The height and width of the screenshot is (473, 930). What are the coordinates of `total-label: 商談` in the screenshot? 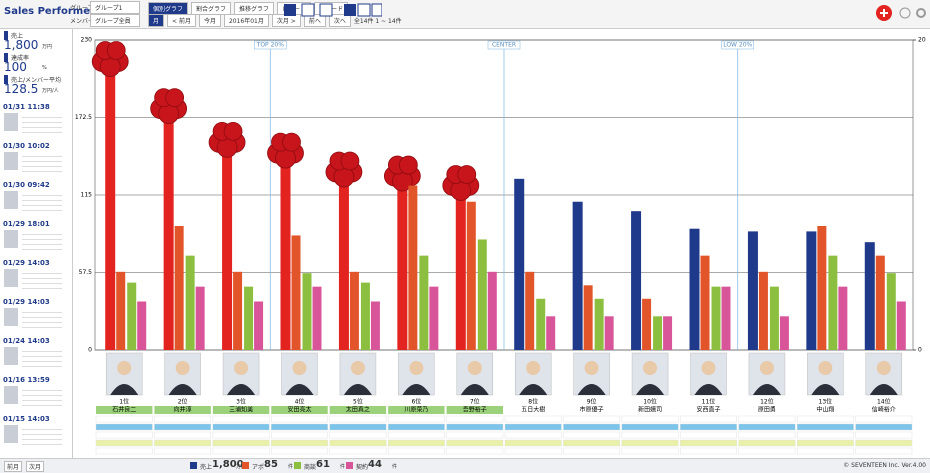 It's located at (310, 467).